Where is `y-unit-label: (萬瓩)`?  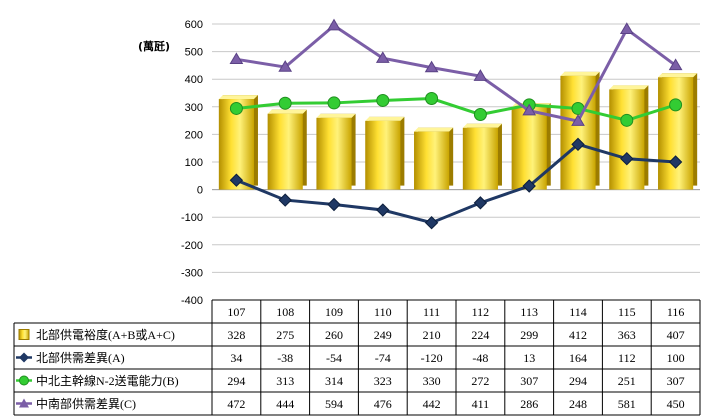 y-unit-label: (萬瓩) is located at coordinates (154, 46).